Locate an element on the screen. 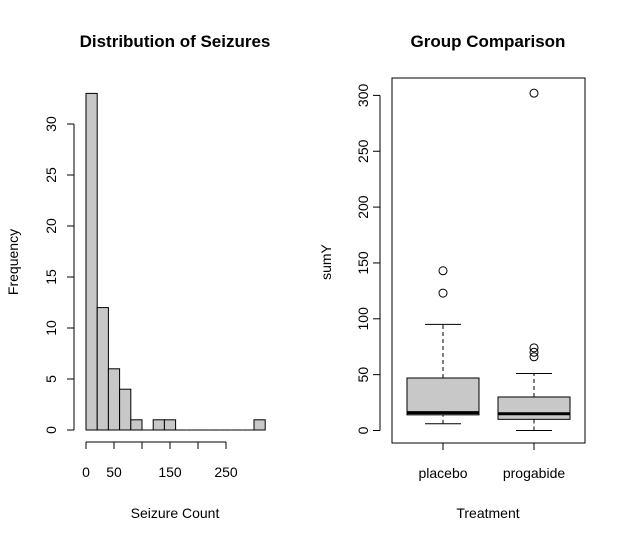 The width and height of the screenshot is (626, 542). boxplot-y-tick-label: 50 is located at coordinates (363, 375).